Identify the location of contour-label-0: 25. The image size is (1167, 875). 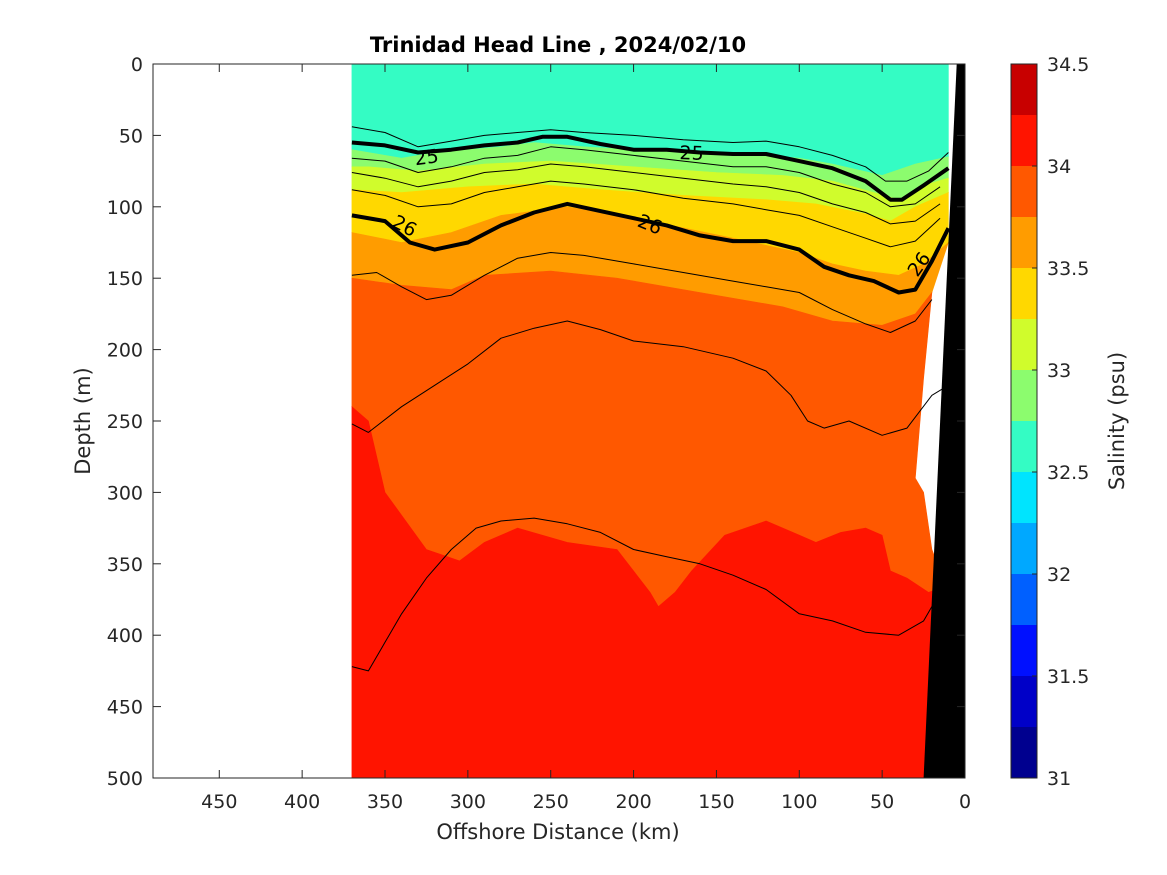
(426, 157).